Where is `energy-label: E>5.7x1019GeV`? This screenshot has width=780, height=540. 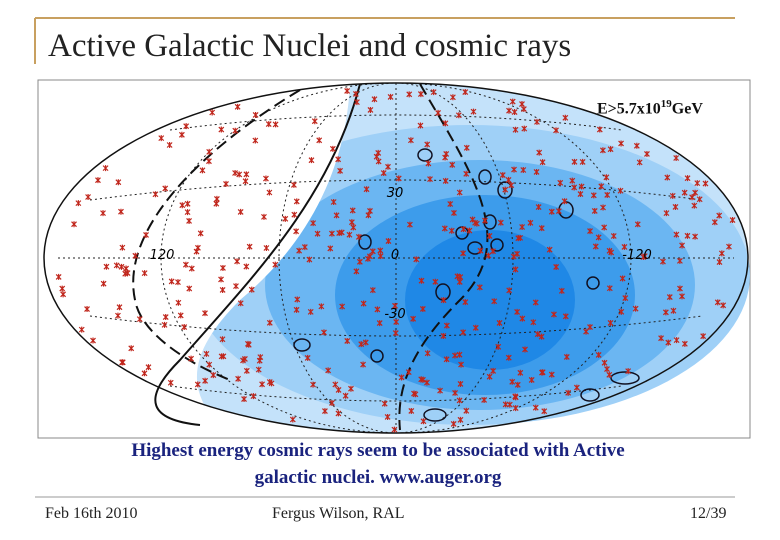 energy-label: E>5.7x1019GeV is located at coordinates (650, 108).